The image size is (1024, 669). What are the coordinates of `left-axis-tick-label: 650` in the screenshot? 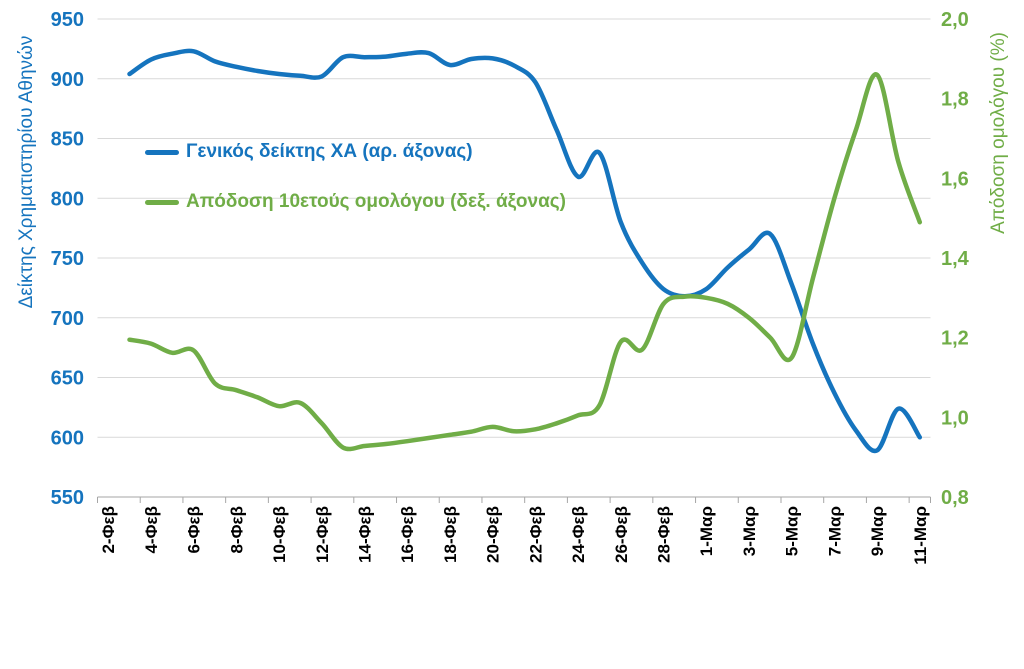 It's located at (67, 379).